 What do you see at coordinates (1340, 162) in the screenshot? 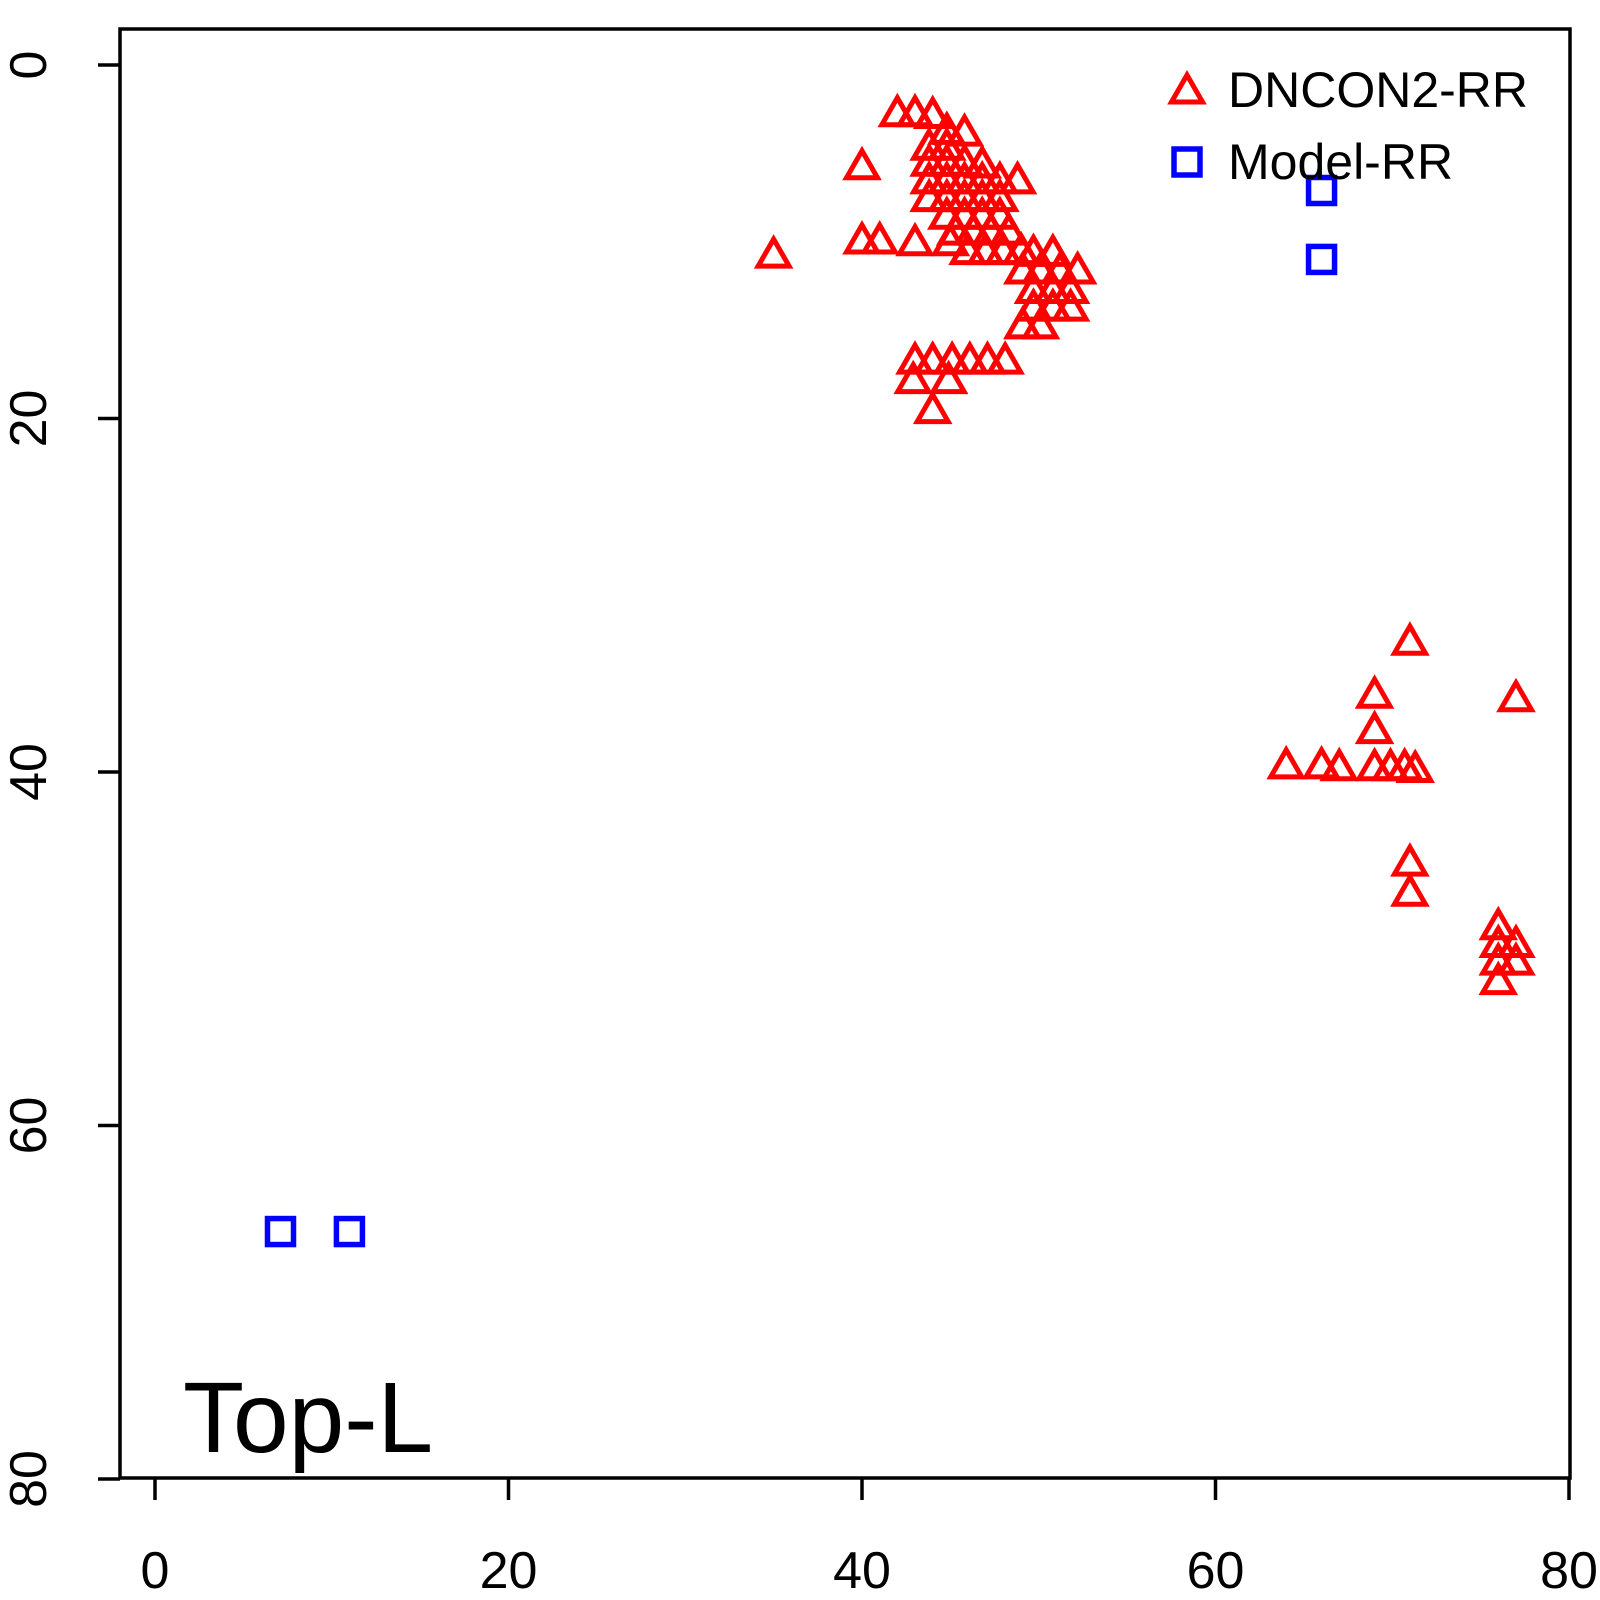
I see `legend-label-model-rr: Model-RR` at bounding box center [1340, 162].